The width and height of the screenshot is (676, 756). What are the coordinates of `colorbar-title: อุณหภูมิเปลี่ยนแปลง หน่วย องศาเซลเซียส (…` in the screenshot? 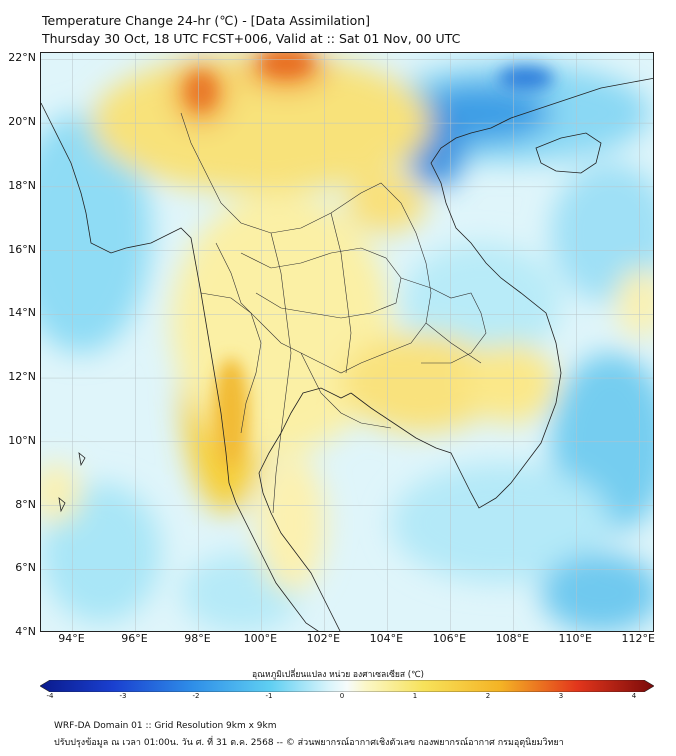 It's located at (338, 675).